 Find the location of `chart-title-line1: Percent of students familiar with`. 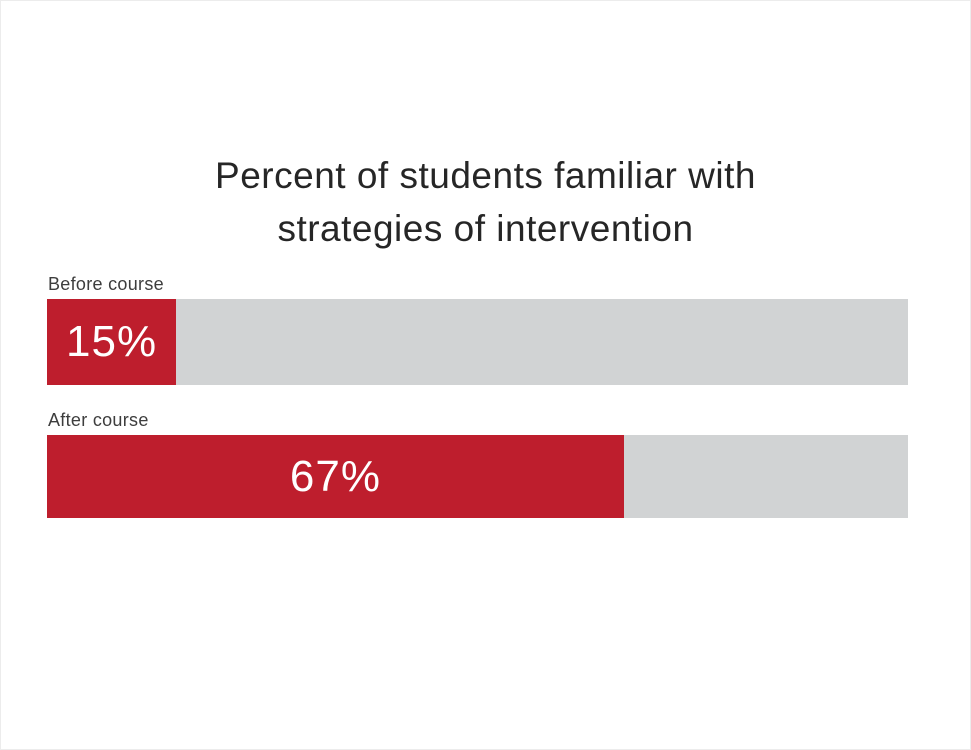

chart-title-line1: Percent of students familiar with is located at coordinates (485, 175).